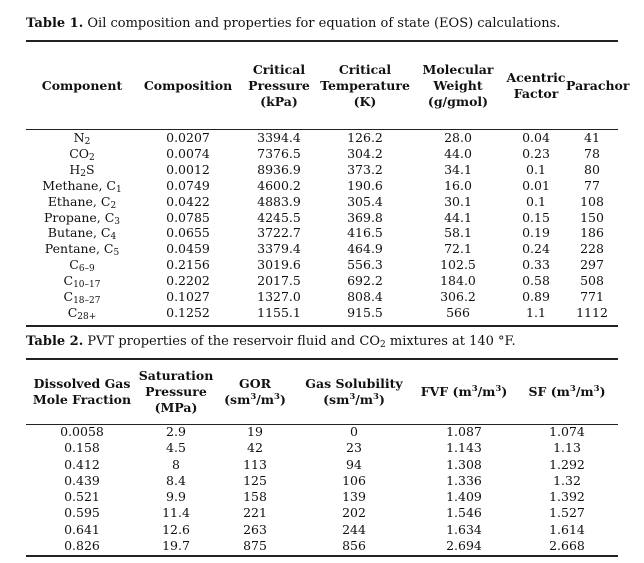 This screenshot has width=644, height=563. Describe the element at coordinates (592, 137) in the screenshot. I see `parachor-cell: 41` at that location.